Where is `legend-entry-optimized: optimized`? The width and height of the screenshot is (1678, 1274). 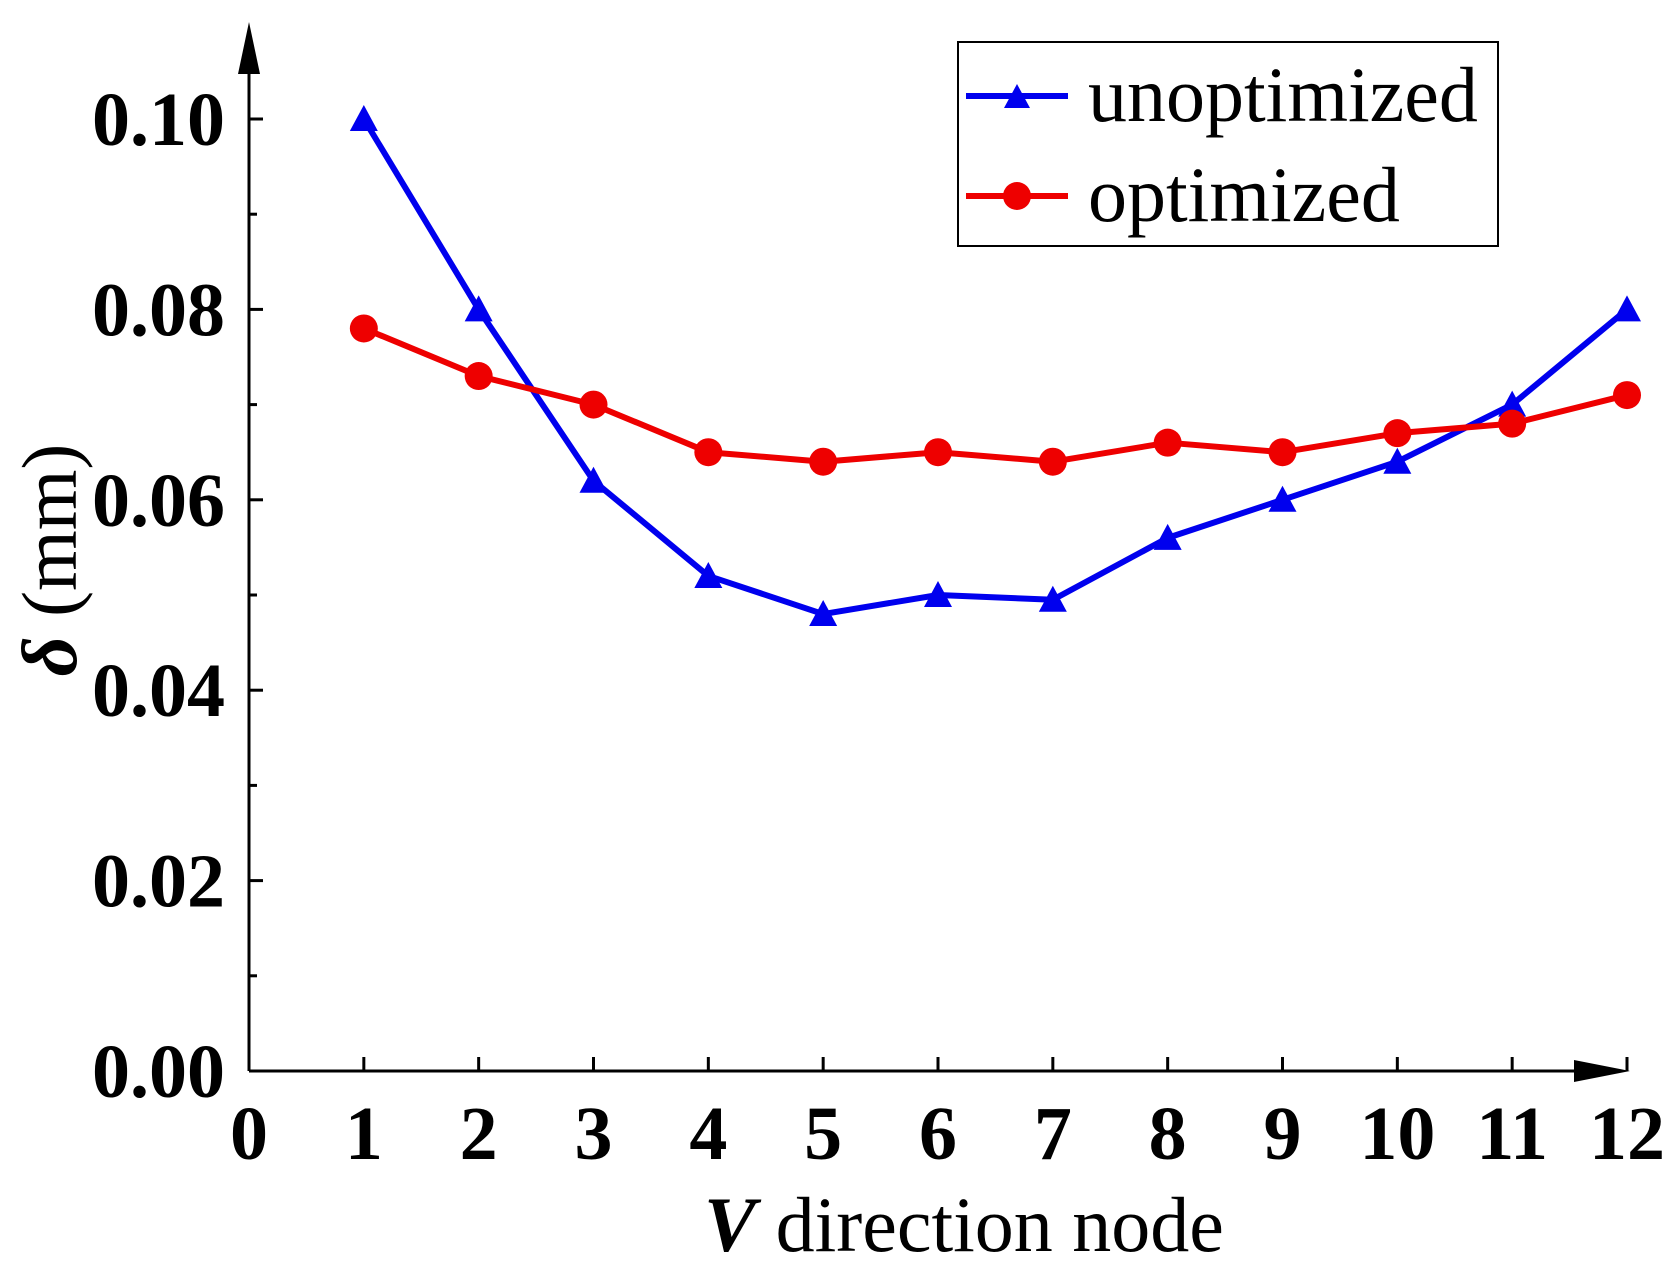 legend-entry-optimized: optimized is located at coordinates (1183, 194).